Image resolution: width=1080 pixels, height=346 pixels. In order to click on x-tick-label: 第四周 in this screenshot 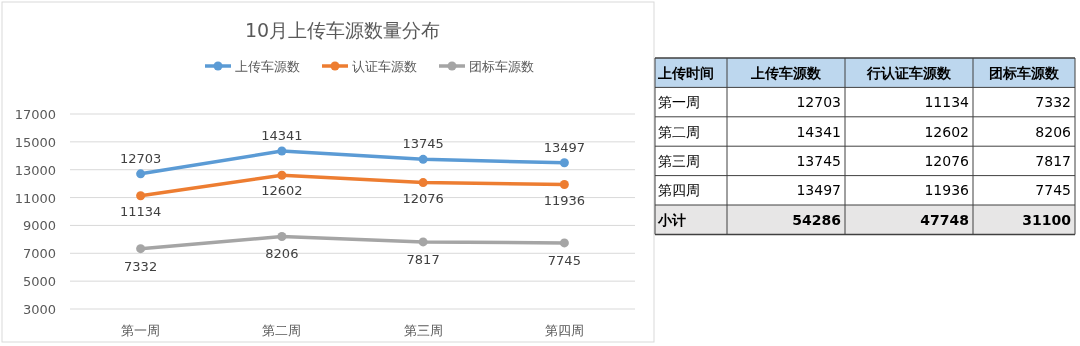, I will do `click(564, 330)`.